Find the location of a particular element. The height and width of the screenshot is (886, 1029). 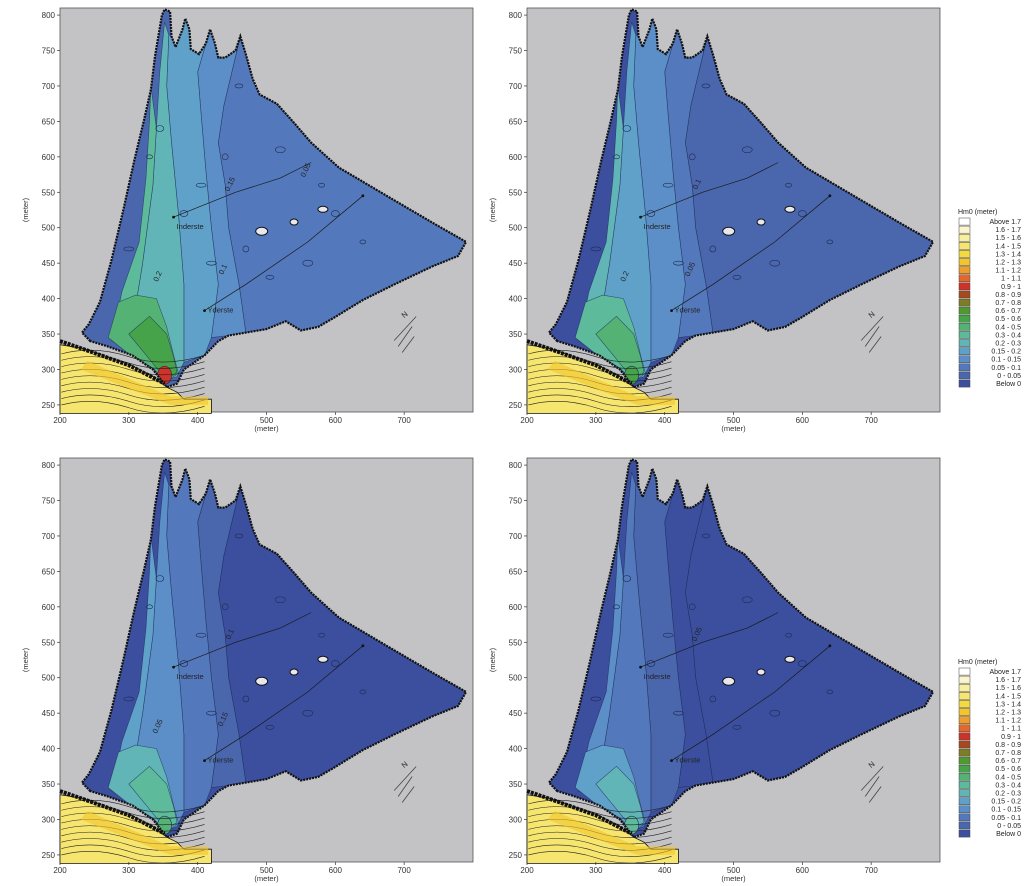

legend-label: 1.4 - 1.5 is located at coordinates (1008, 246).